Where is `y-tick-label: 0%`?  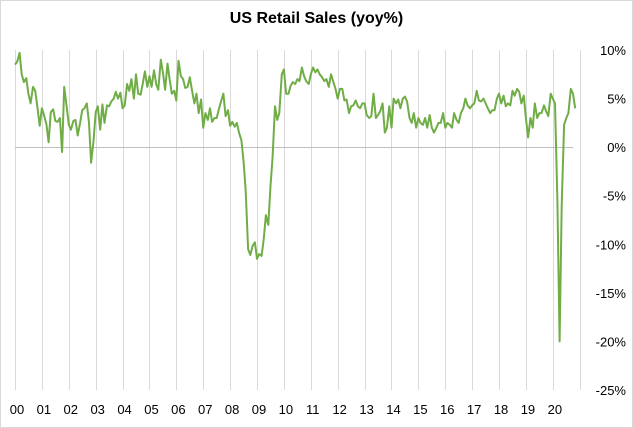
y-tick-label: 0% is located at coordinates (616, 147).